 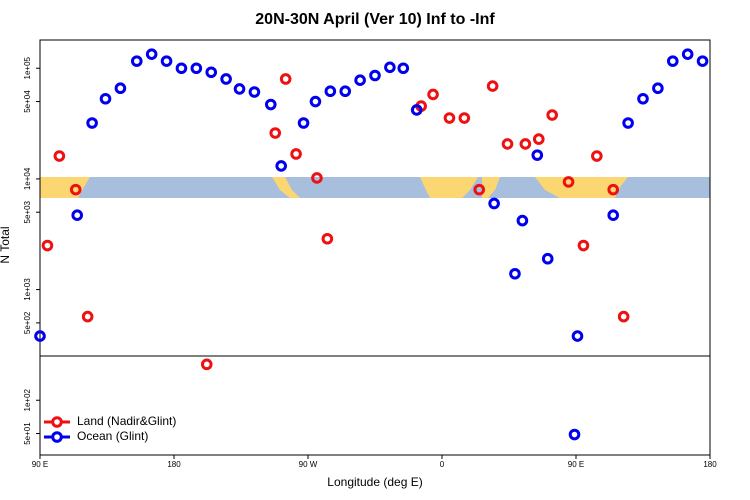 What do you see at coordinates (308, 464) in the screenshot?
I see `x-tick-label: 90 W` at bounding box center [308, 464].